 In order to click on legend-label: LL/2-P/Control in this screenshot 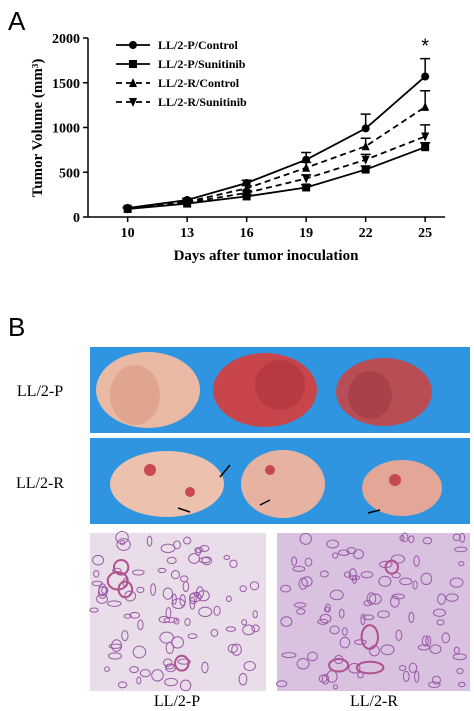, I will do `click(198, 45)`.